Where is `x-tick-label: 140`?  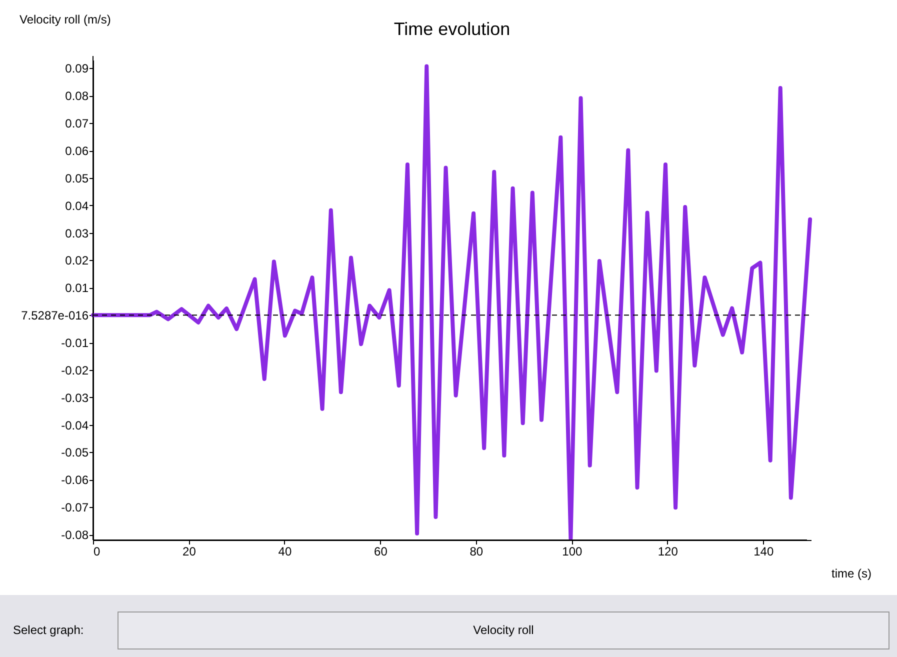 x-tick-label: 140 is located at coordinates (764, 551).